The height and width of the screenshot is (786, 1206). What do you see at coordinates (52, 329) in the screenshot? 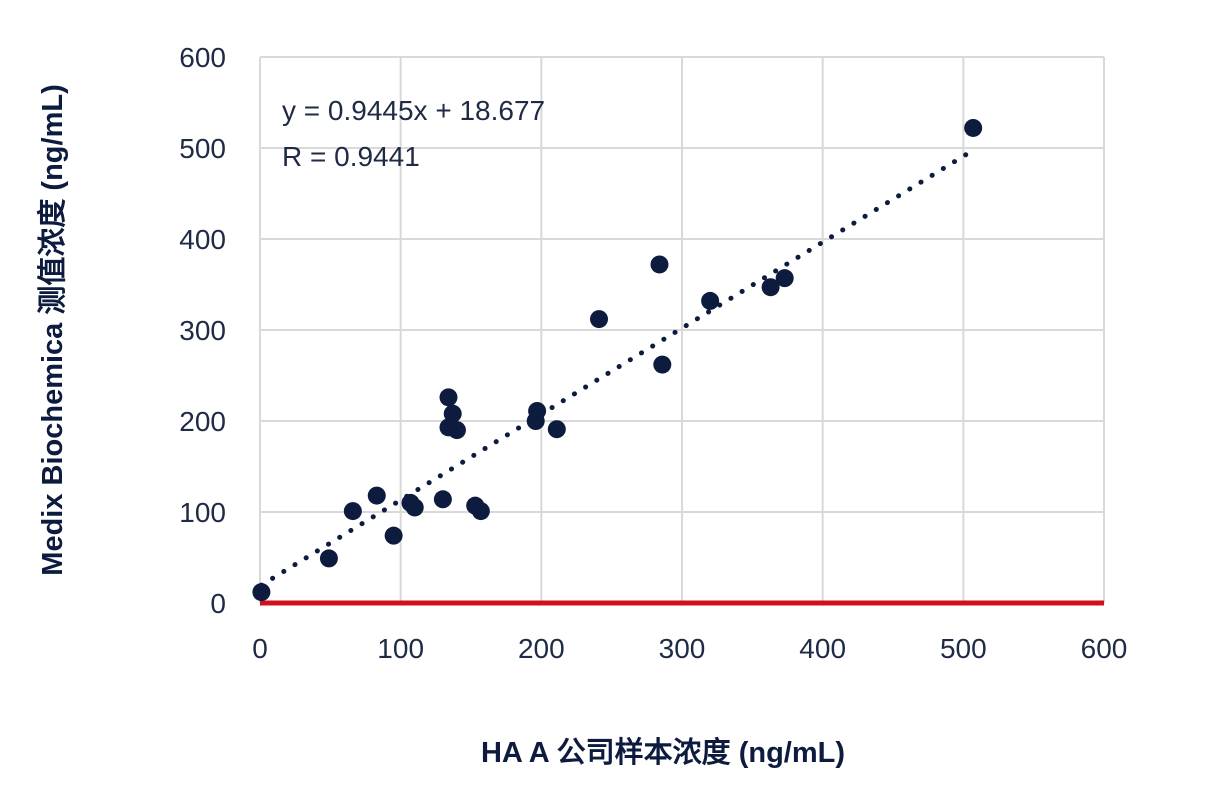
I see `y-axis-title: Medix Biochemica 测值浓度 (ng/mL)` at bounding box center [52, 329].